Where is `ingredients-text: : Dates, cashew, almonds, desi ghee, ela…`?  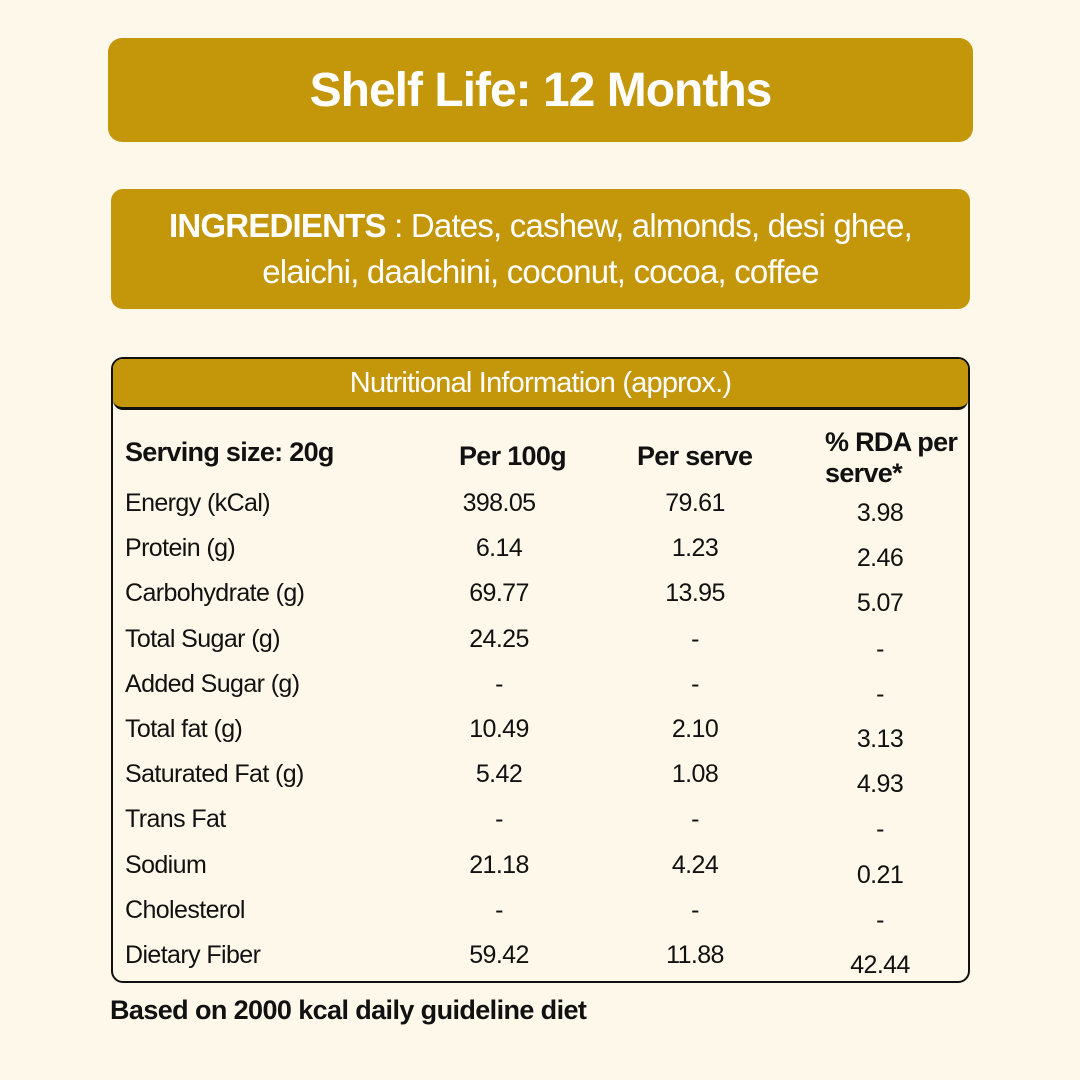
ingredients-text: : Dates, cashew, almonds, desi ghee, ela… is located at coordinates (587, 248).